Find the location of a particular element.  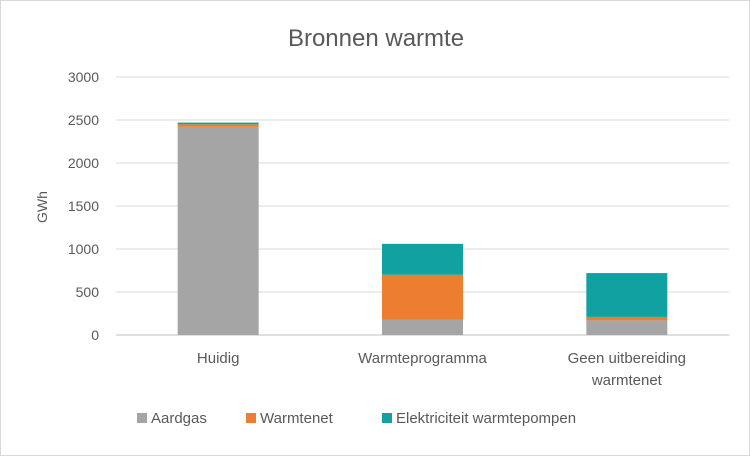

y-tick-labels: 0 500 1000 1500 2000 2500 3000 is located at coordinates (83, 206).